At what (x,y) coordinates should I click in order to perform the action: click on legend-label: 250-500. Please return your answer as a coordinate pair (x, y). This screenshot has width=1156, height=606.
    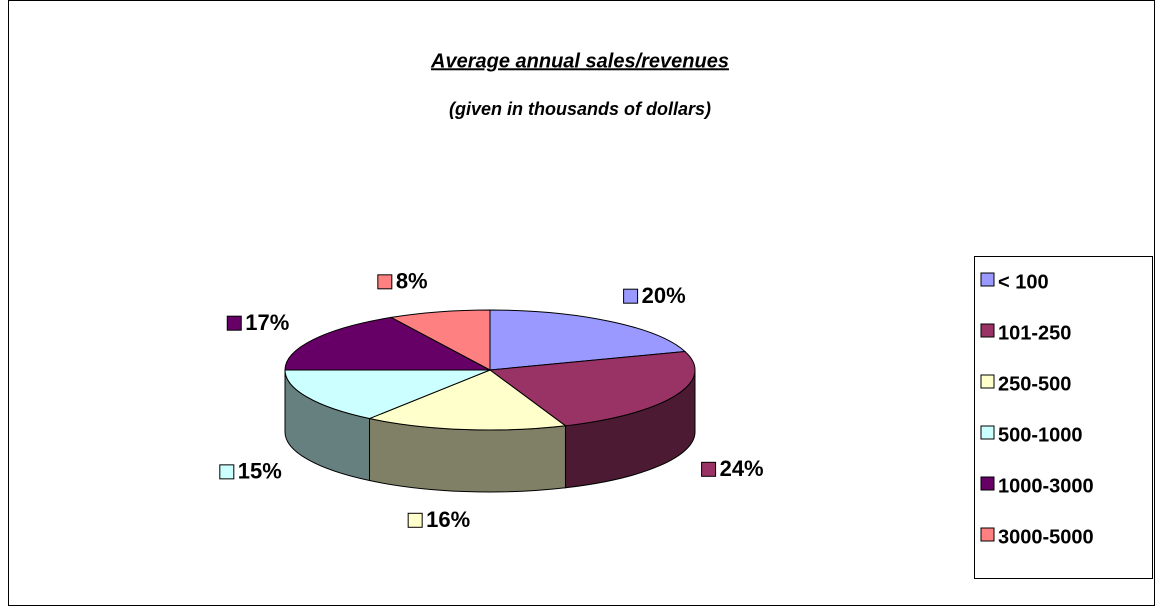
    Looking at the image, I should click on (1034, 384).